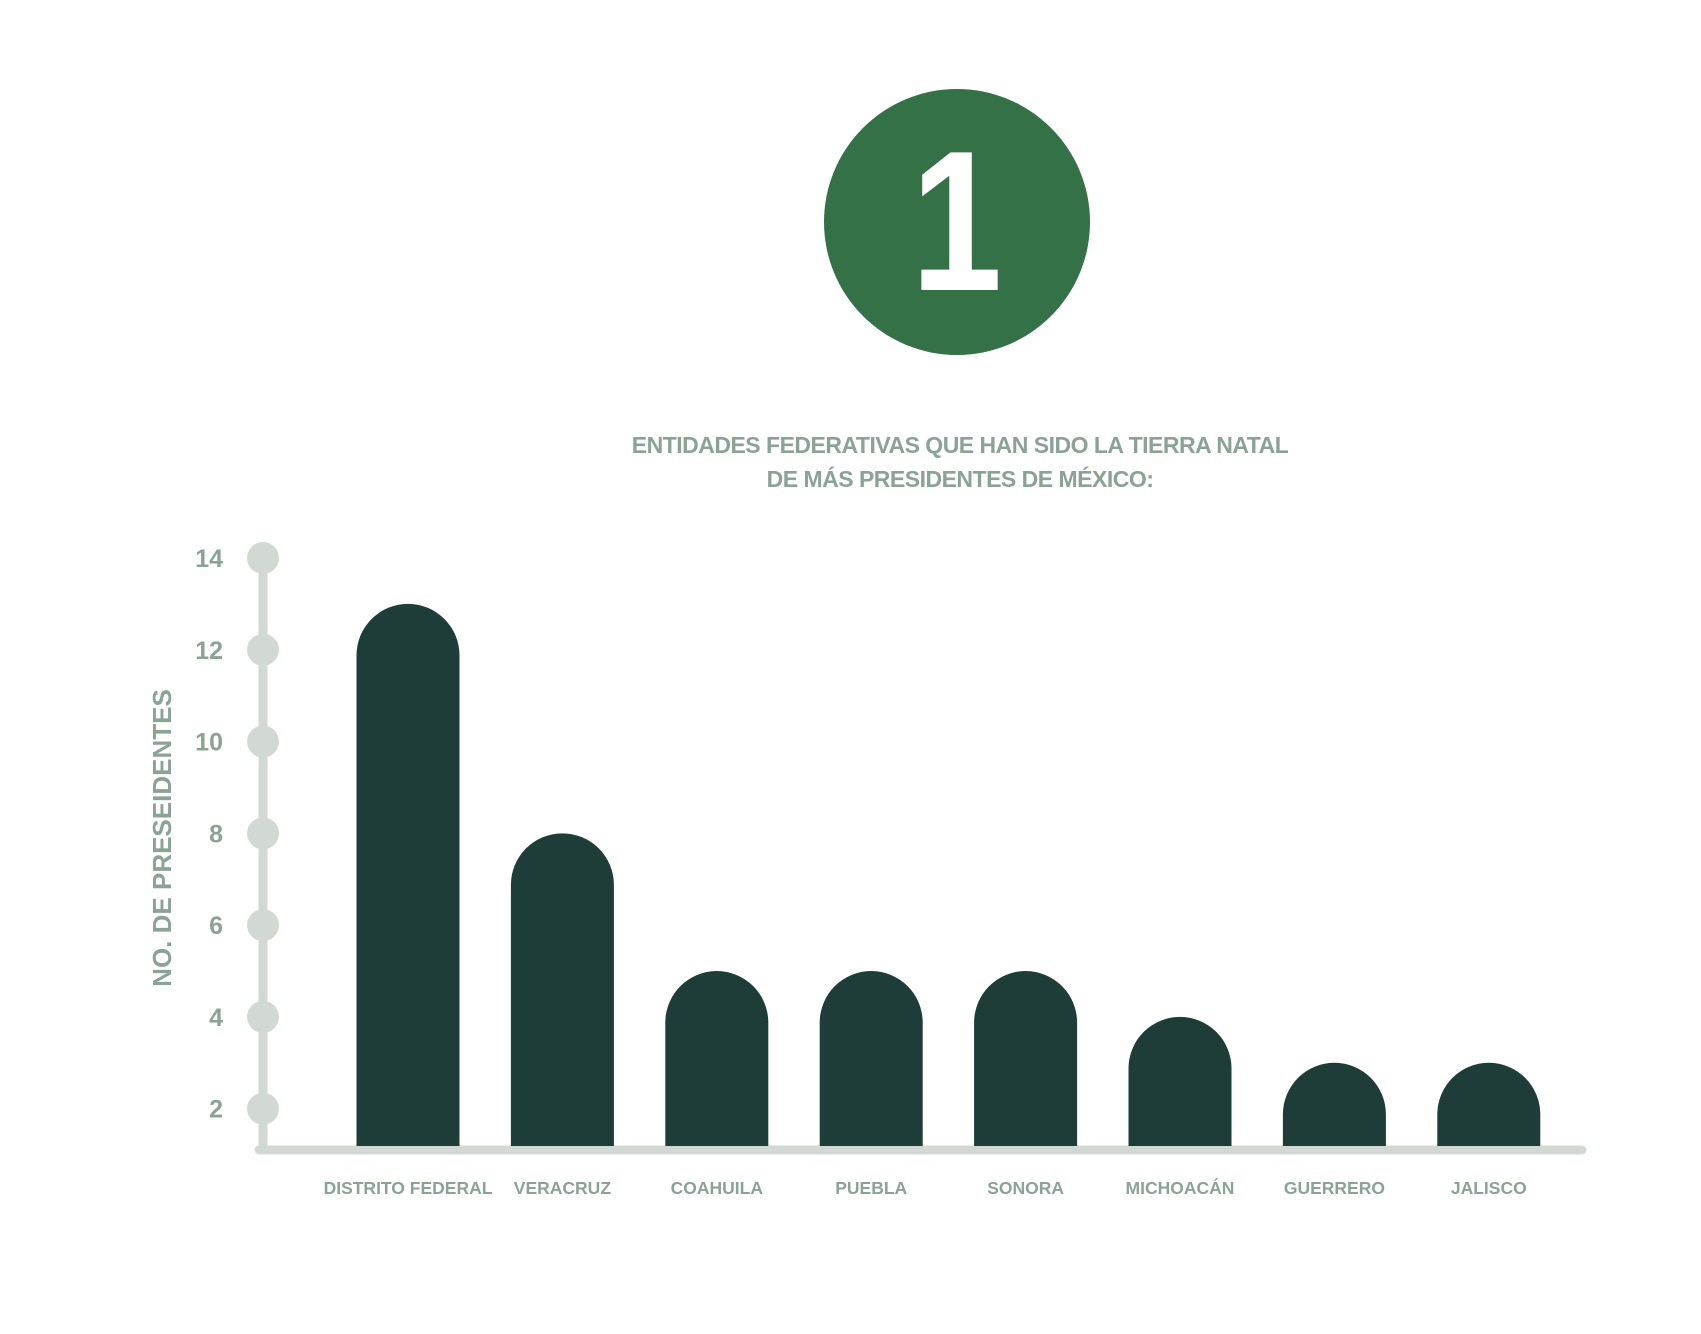 The height and width of the screenshot is (1334, 1701). What do you see at coordinates (209, 651) in the screenshot?
I see `y-tick-label: 12` at bounding box center [209, 651].